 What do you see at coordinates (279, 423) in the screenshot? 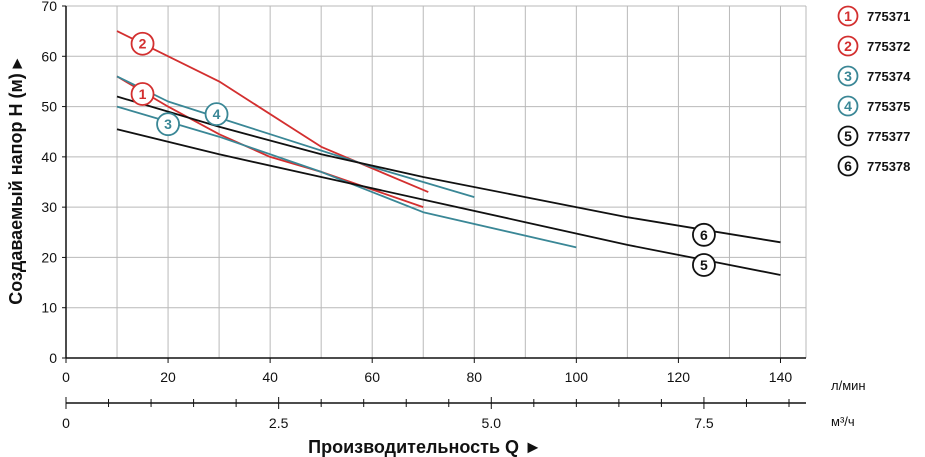
I see `x2-tick-label: 2.5` at bounding box center [279, 423].